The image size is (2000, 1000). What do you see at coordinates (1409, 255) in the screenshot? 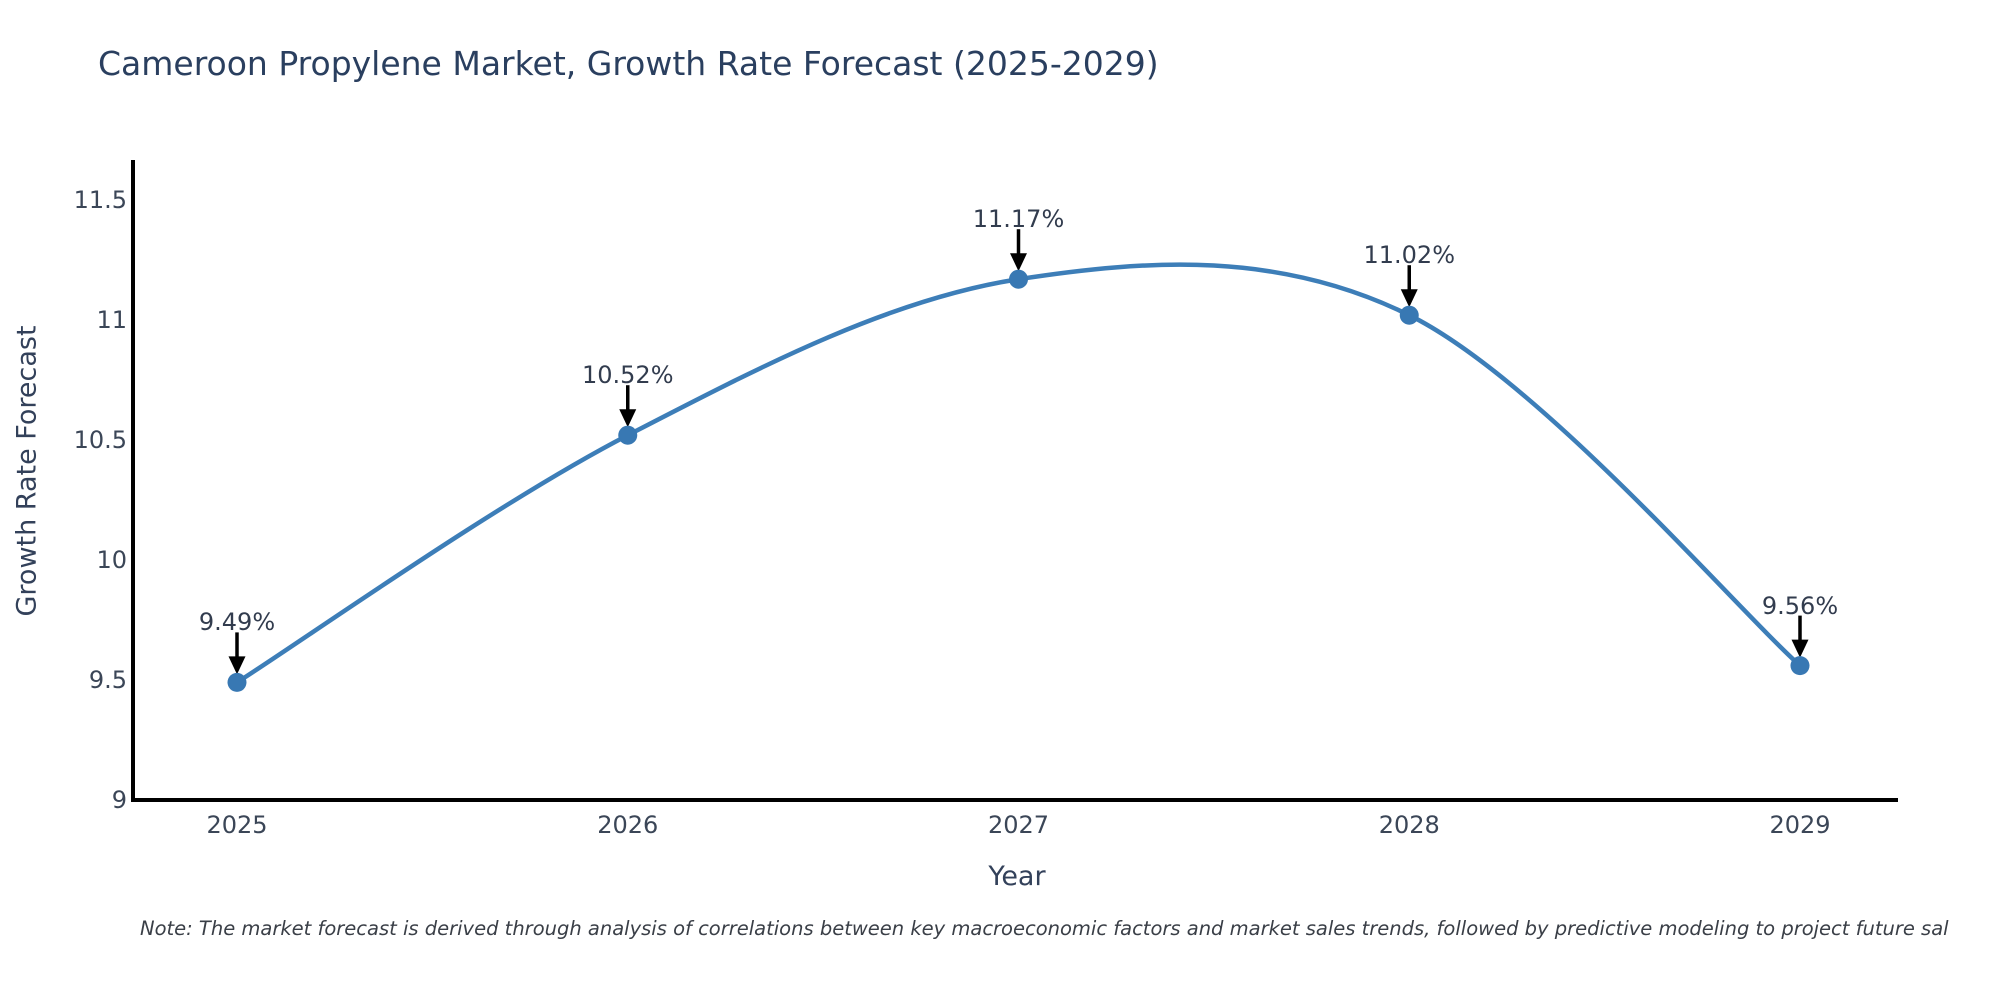
I see `point-value-label-2028: 11.02%` at bounding box center [1409, 255].